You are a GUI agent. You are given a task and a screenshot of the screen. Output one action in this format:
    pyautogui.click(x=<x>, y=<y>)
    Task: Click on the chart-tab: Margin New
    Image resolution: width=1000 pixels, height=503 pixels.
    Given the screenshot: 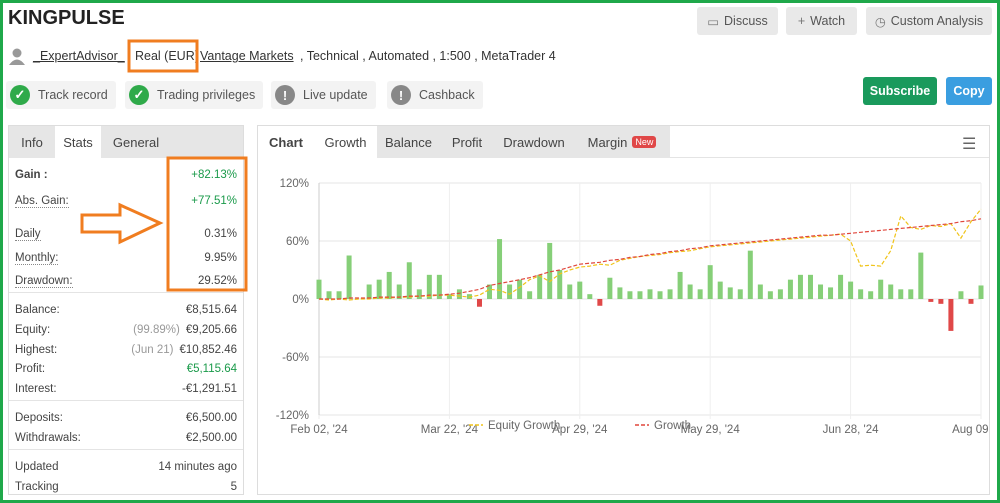 What is the action you would take?
    pyautogui.click(x=622, y=142)
    